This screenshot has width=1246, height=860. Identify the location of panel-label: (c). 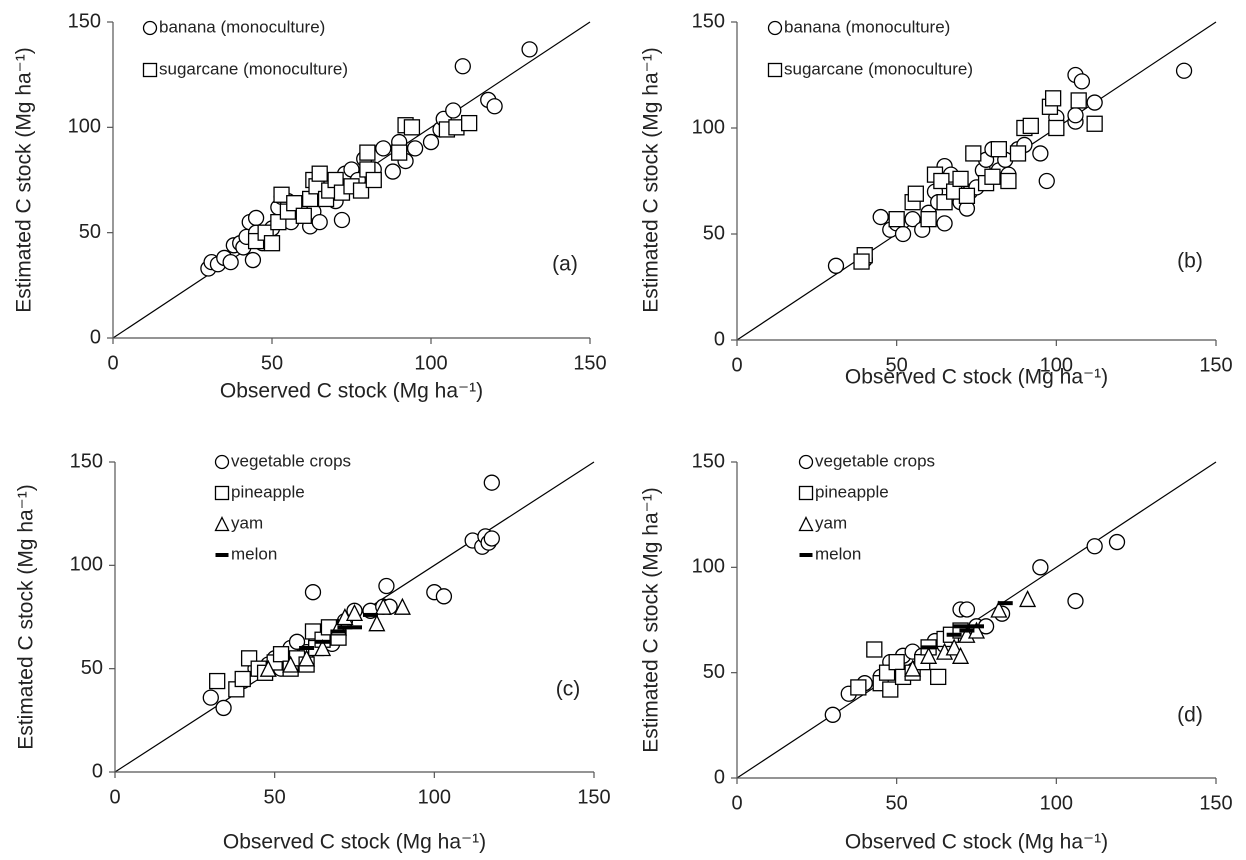
(568, 689).